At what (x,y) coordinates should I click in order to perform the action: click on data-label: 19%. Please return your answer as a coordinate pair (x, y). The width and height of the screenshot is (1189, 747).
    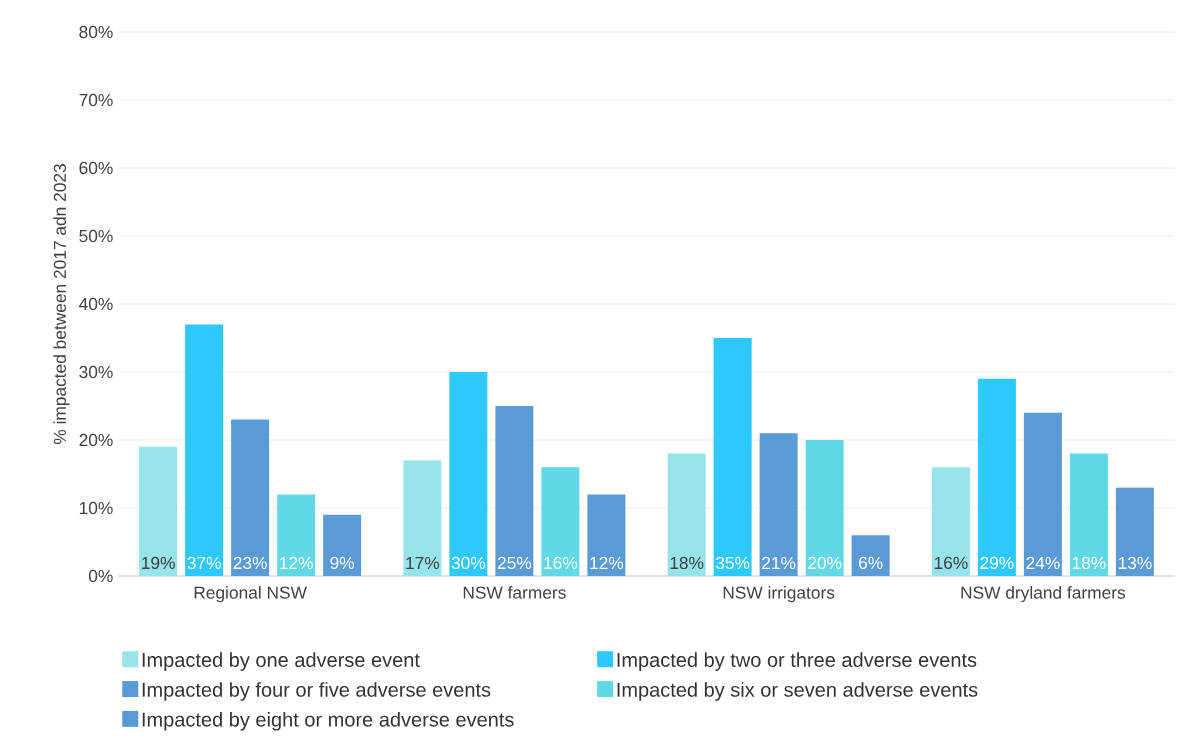
    Looking at the image, I should click on (158, 563).